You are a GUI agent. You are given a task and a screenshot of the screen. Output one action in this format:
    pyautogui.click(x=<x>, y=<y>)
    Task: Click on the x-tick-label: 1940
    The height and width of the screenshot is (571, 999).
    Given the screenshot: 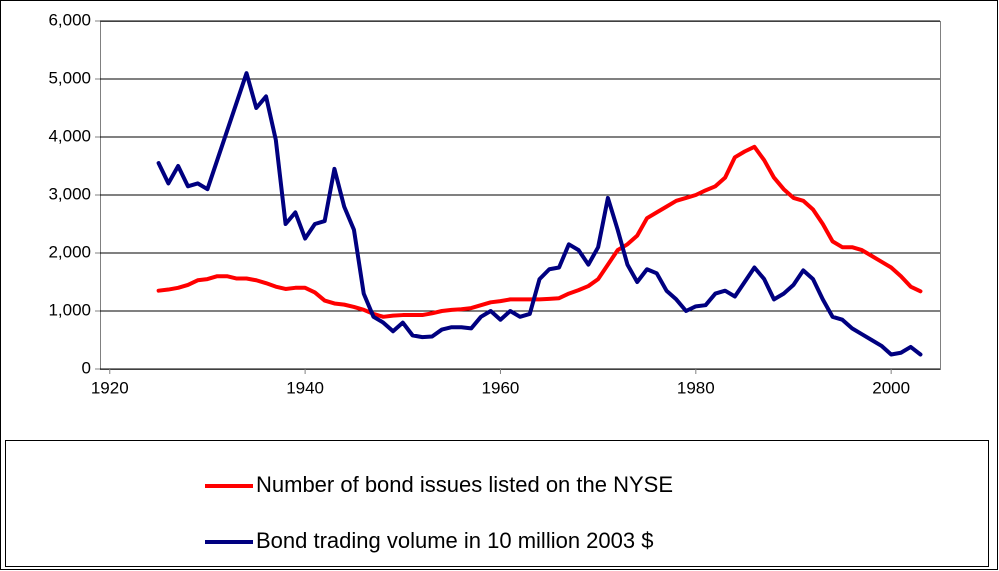 What is the action you would take?
    pyautogui.click(x=305, y=387)
    